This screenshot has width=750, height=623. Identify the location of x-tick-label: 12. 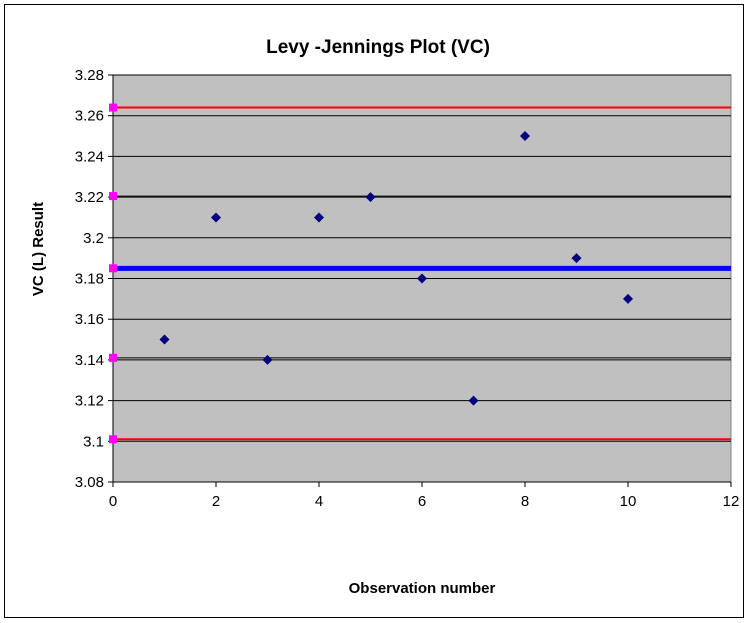
(731, 501).